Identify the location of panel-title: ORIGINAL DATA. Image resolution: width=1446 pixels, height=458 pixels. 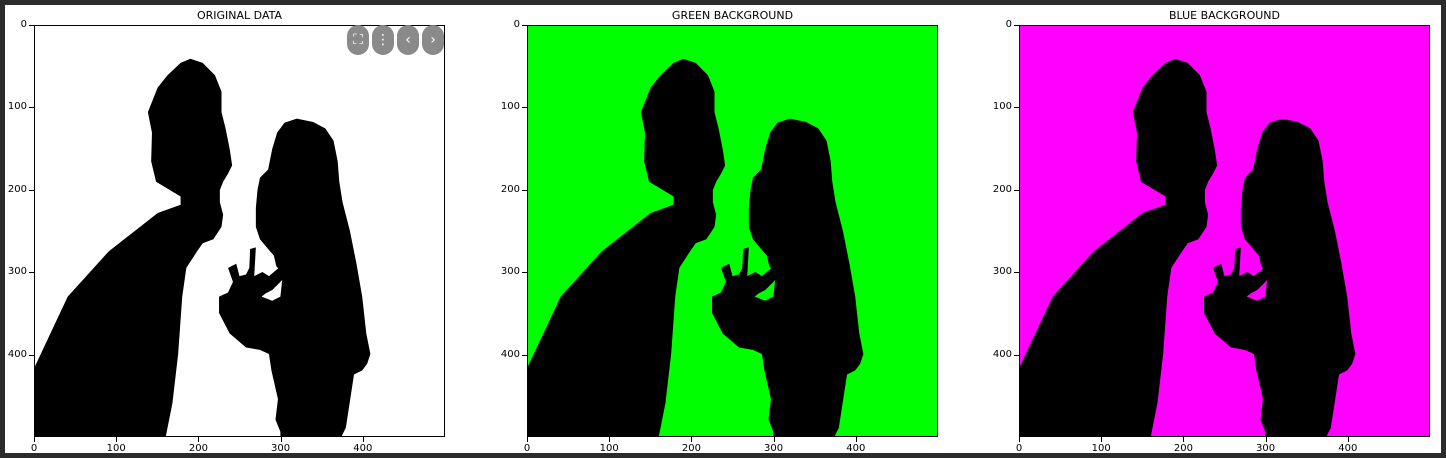
(239, 15).